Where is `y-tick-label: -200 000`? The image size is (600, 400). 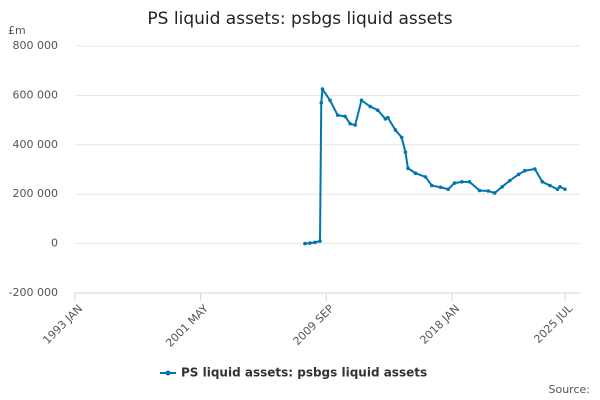 y-tick-label: -200 000 is located at coordinates (33, 292).